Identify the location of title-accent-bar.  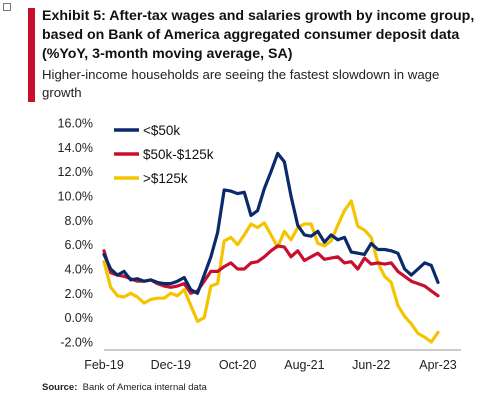
(31, 55).